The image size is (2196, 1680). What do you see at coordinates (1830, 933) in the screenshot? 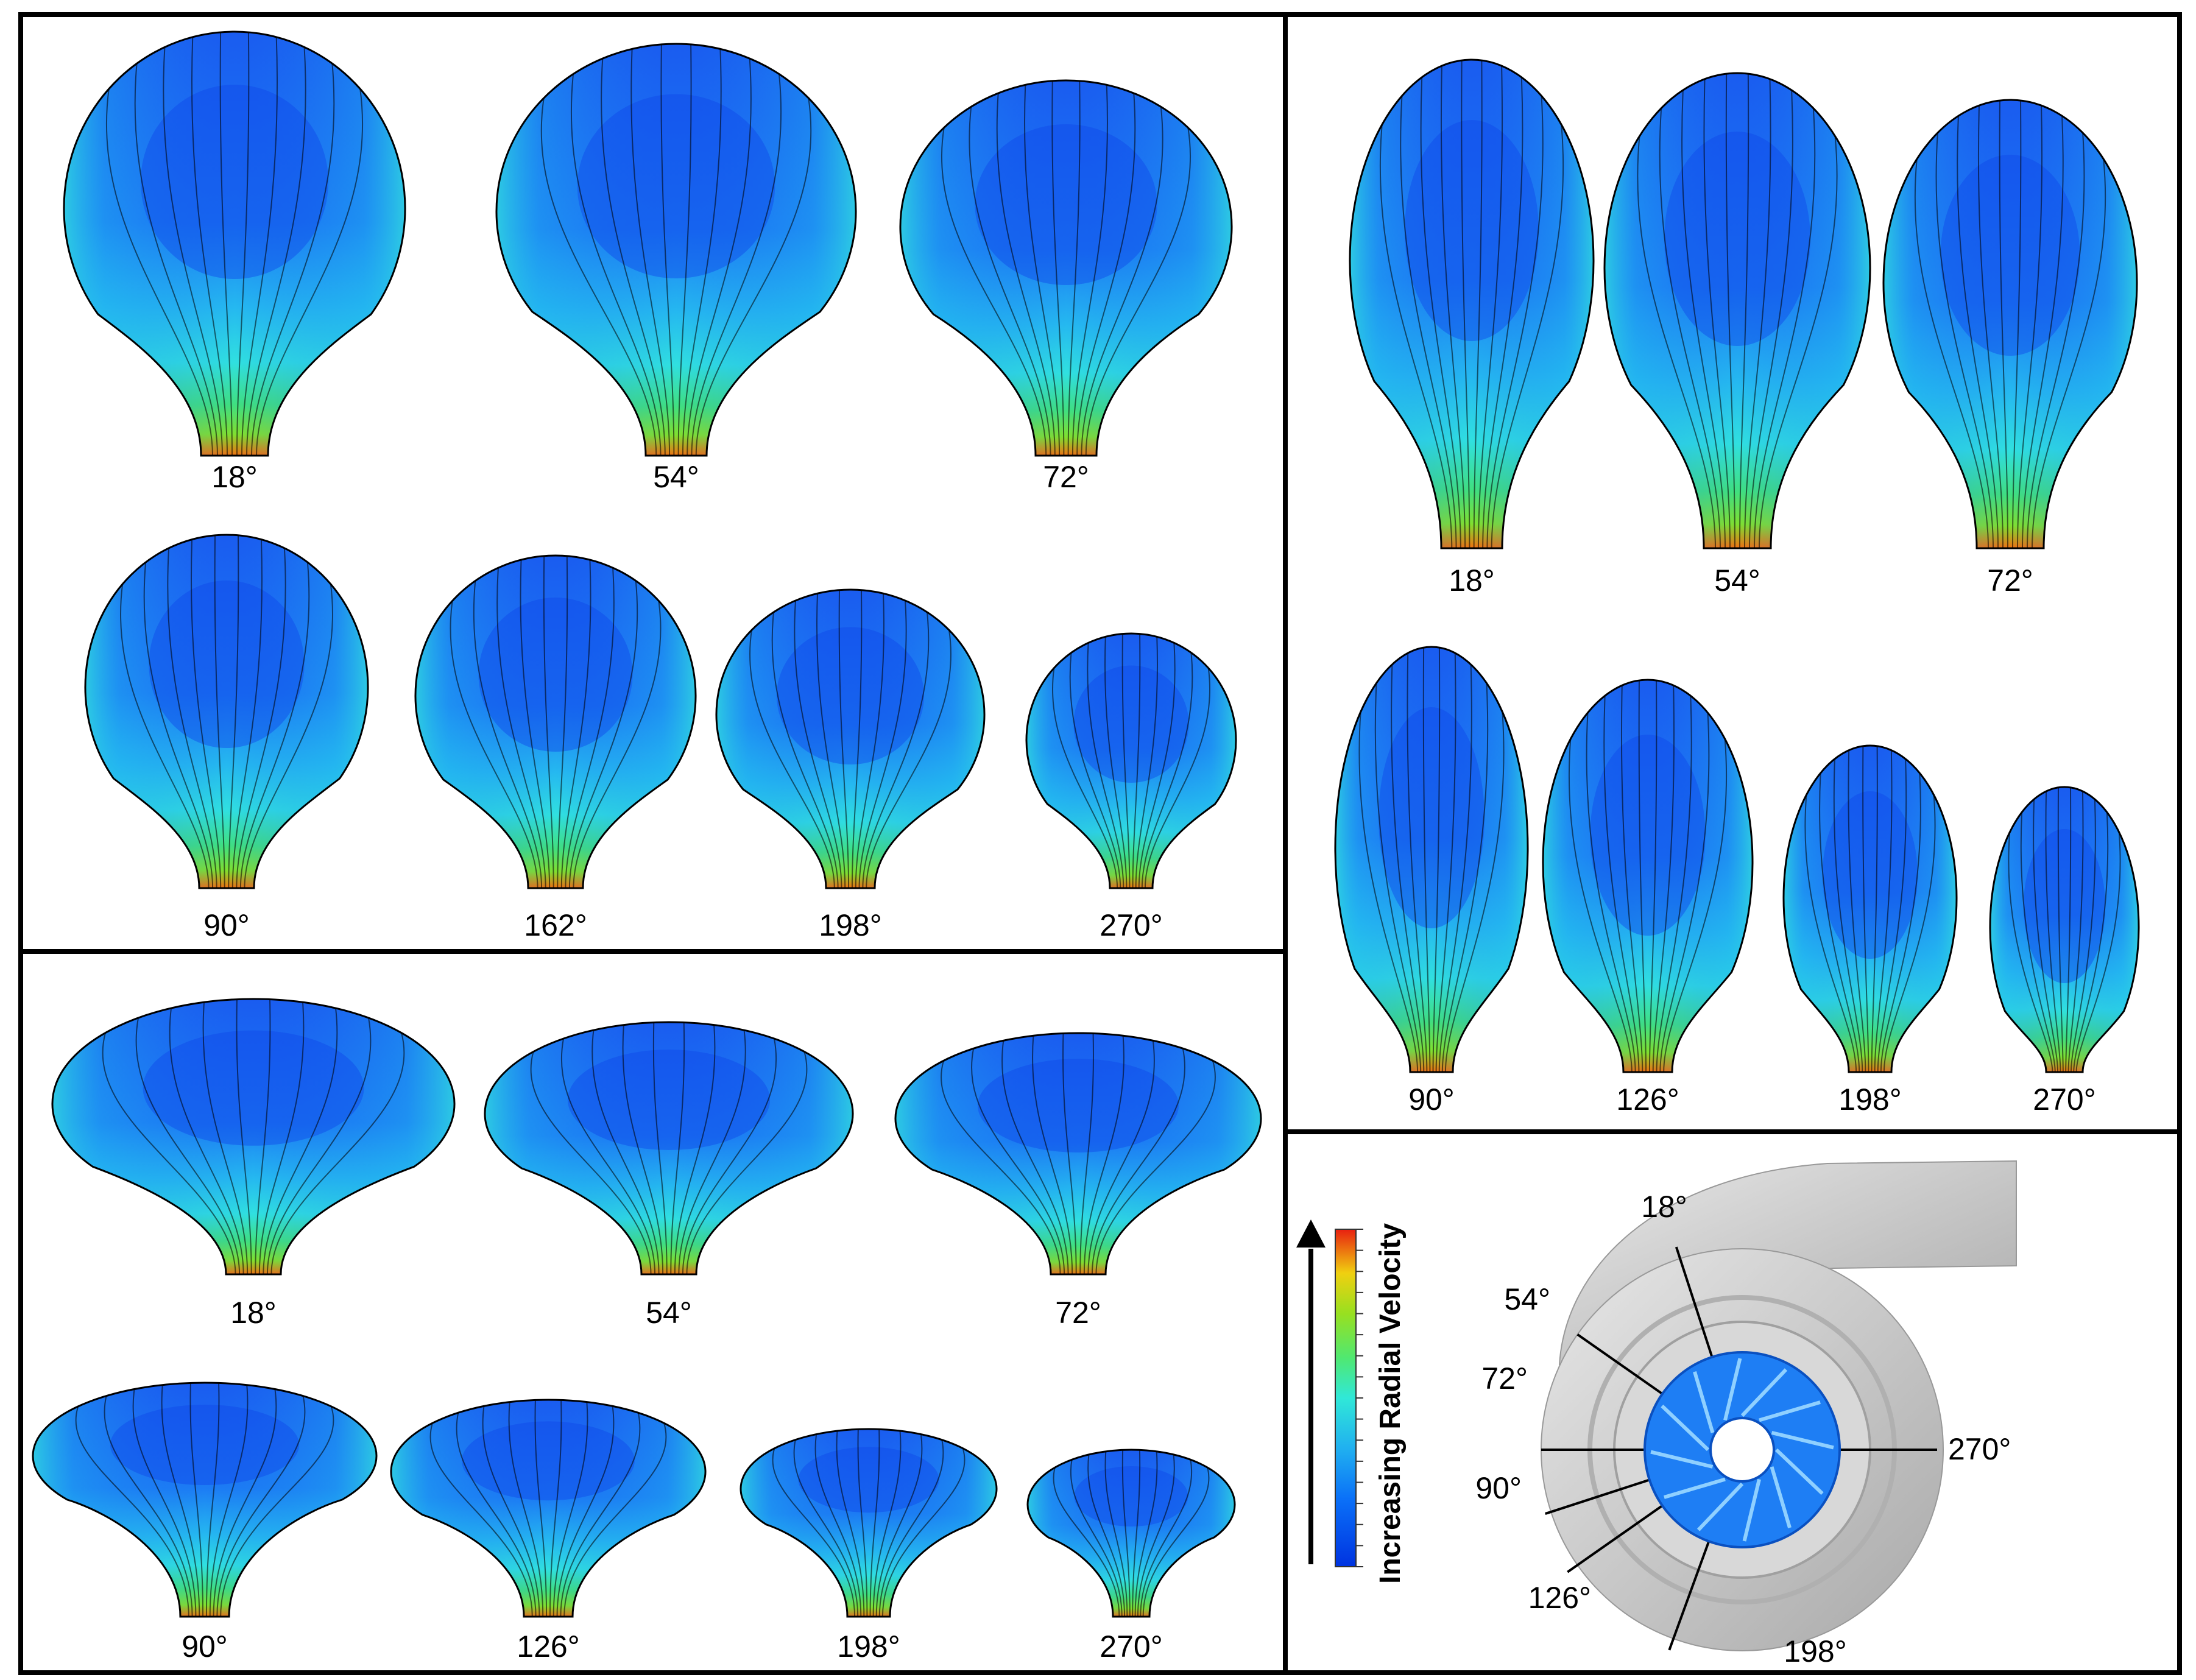
I see `oval-section-5-streamline` at bounding box center [1830, 933].